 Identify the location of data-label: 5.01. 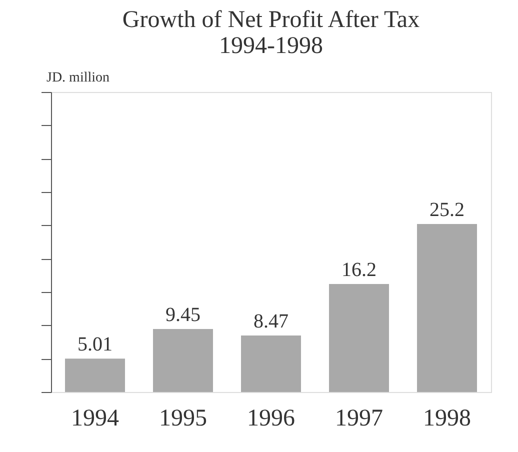
(95, 345).